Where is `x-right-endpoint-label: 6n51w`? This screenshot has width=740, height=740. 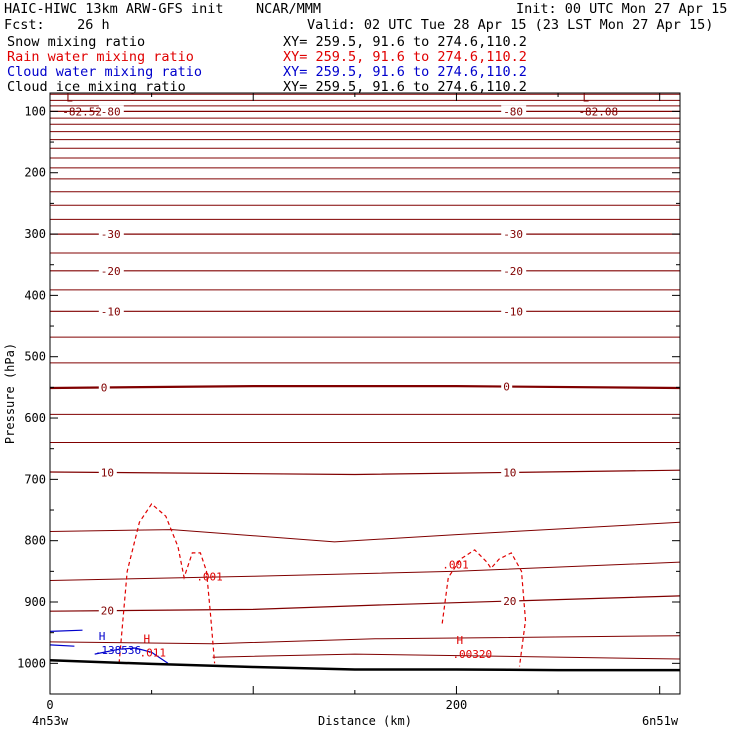
x-right-endpoint-label: 6n51w is located at coordinates (660, 721).